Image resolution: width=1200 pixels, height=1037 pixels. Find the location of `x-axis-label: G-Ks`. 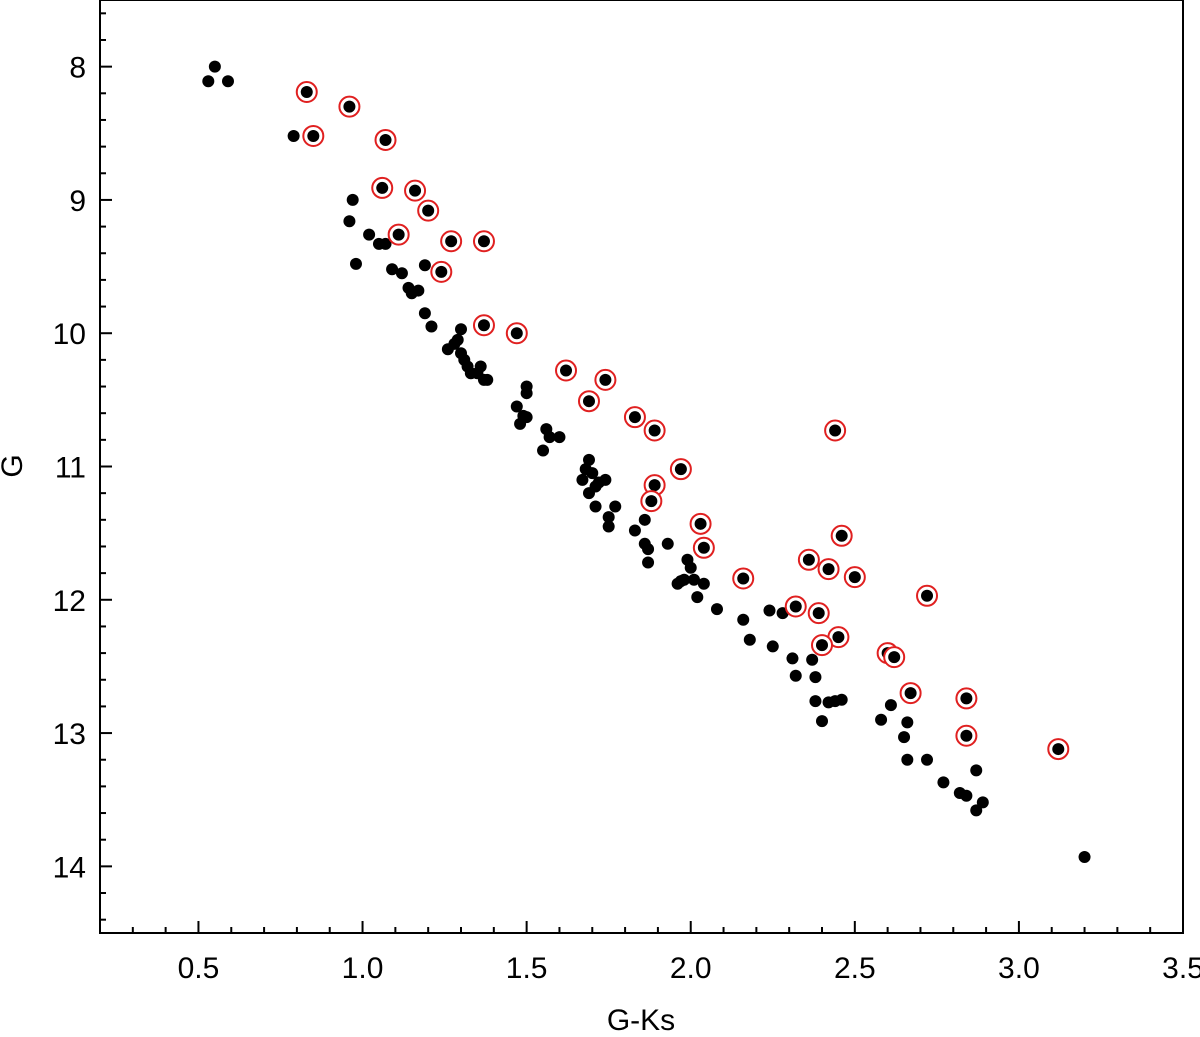

x-axis-label: G-Ks is located at coordinates (641, 1020).